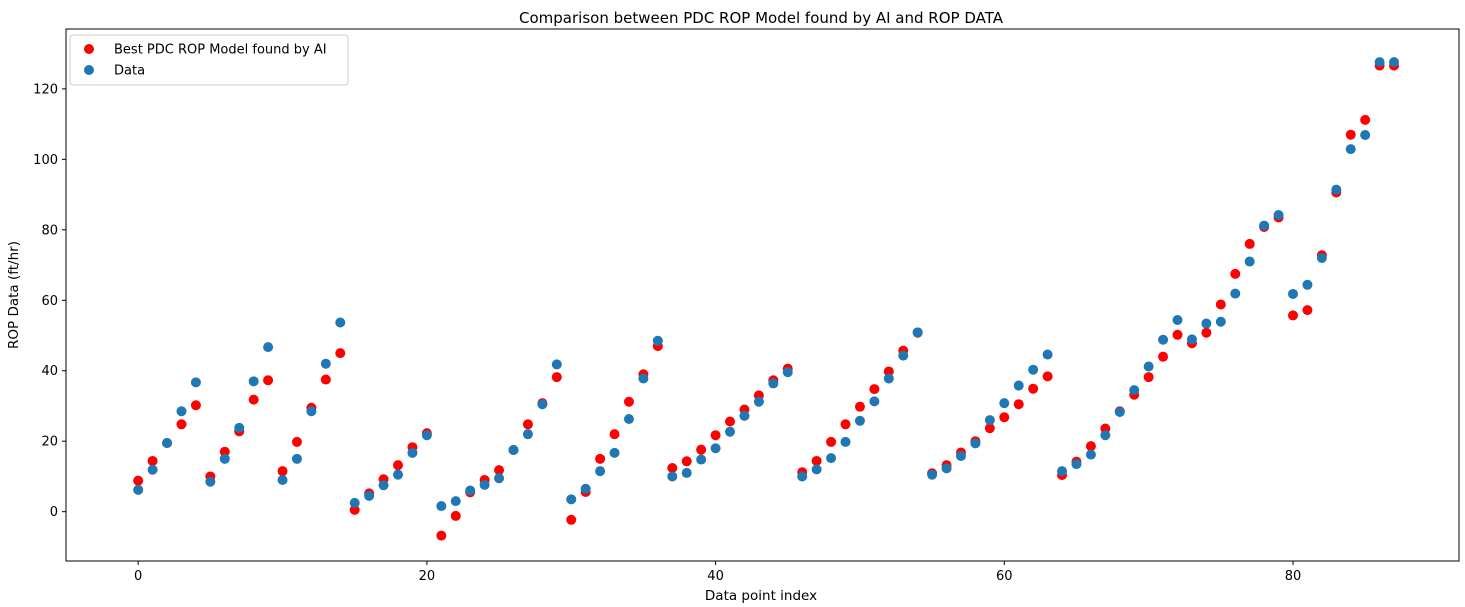 Image resolution: width=1465 pixels, height=607 pixels. What do you see at coordinates (45, 160) in the screenshot?
I see `y-tick-label: 100` at bounding box center [45, 160].